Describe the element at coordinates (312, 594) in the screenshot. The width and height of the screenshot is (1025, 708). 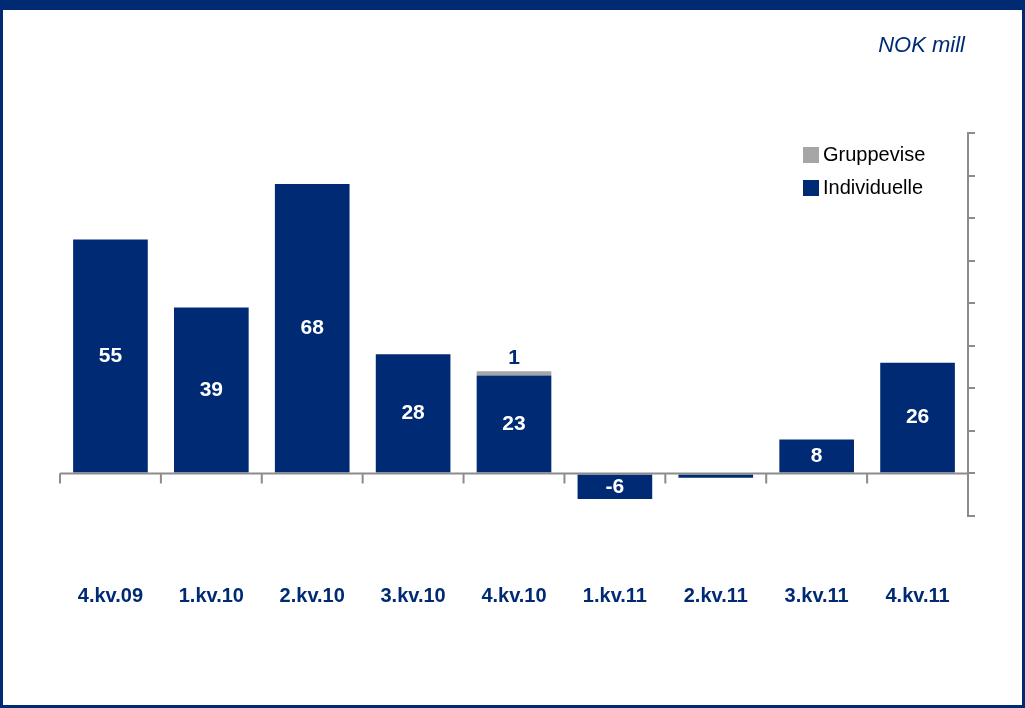
I see `x-tick-label: 2.kv.10` at that location.